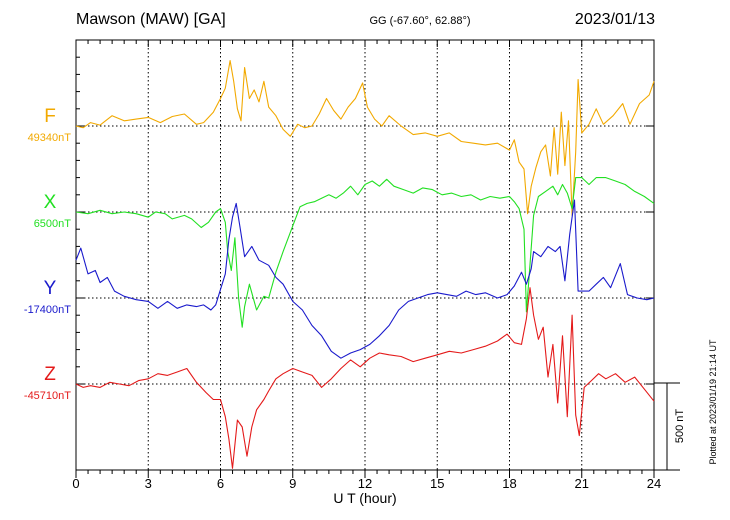 This screenshot has width=730, height=520. I want to click on x-tick-label: 6, so click(220, 483).